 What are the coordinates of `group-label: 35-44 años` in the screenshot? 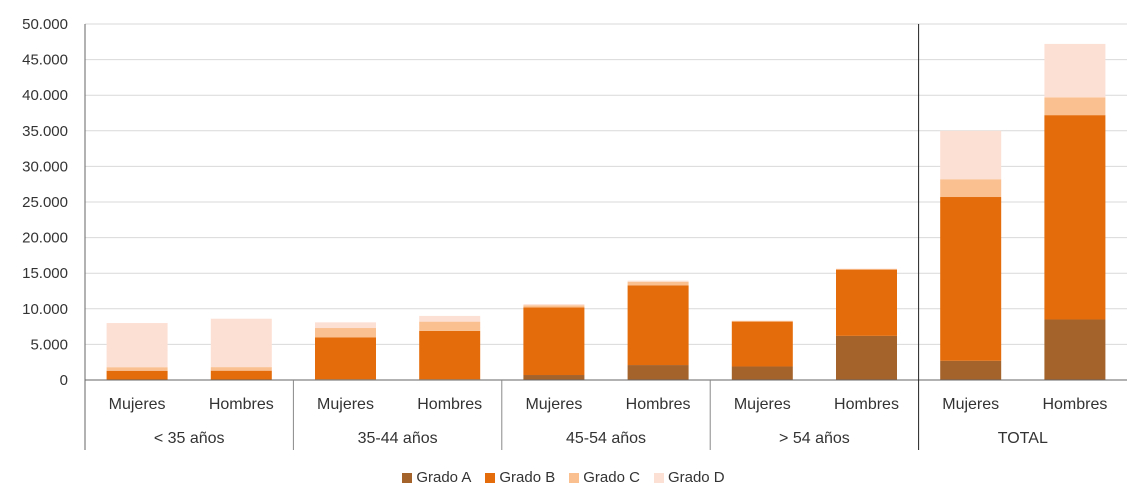 It's located at (398, 438).